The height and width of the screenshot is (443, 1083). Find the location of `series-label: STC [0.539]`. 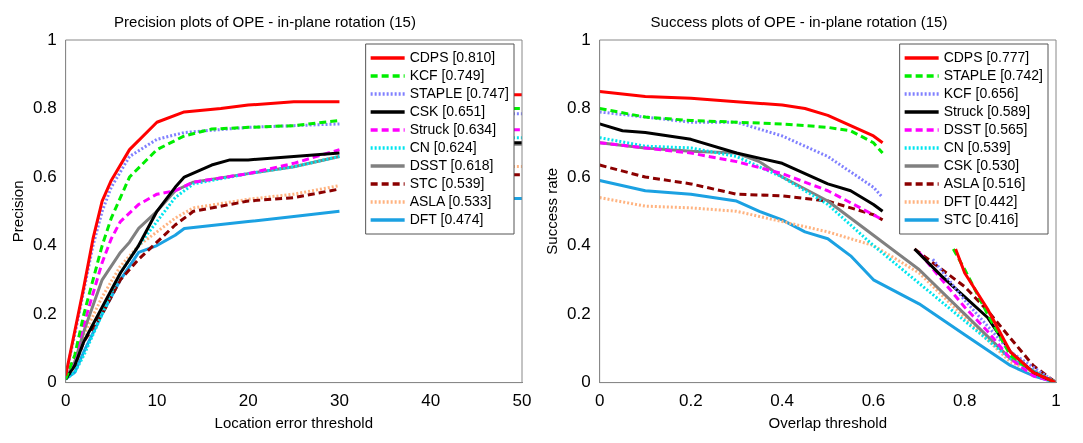

series-label: STC [0.539] is located at coordinates (447, 182).